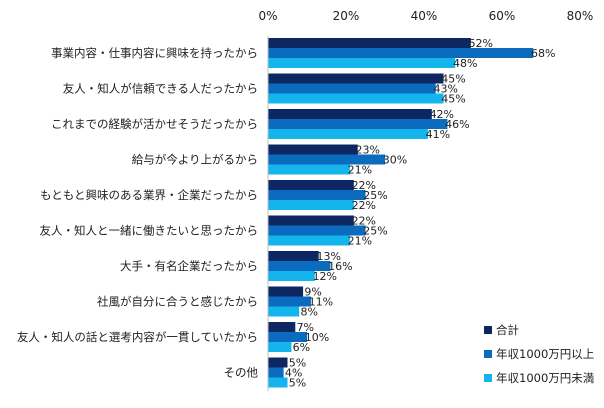  Describe the element at coordinates (241, 373) in the screenshot. I see `category-label: その他` at that location.